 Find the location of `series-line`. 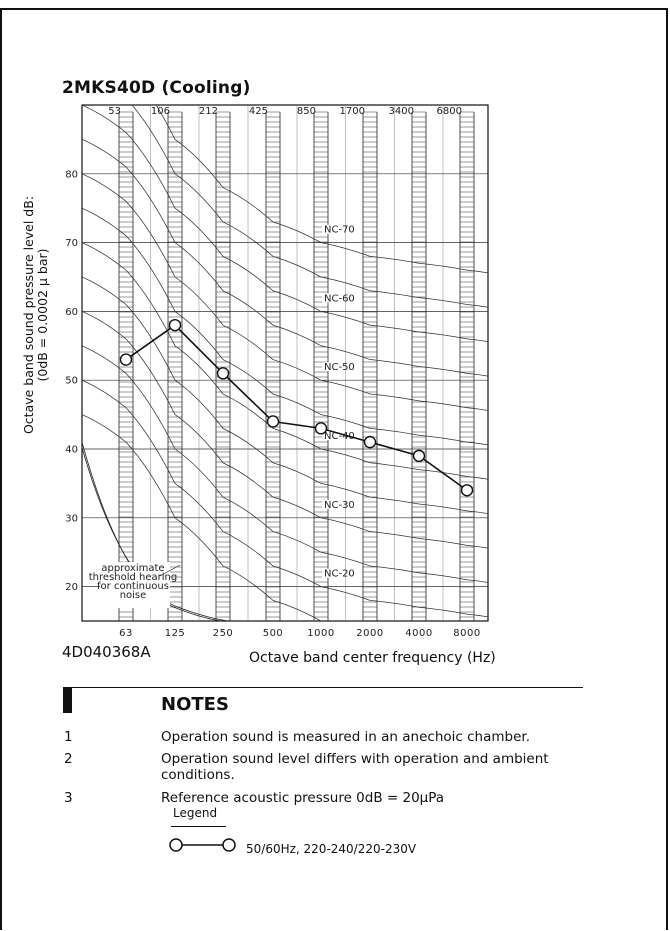

series-line is located at coordinates (296, 407).